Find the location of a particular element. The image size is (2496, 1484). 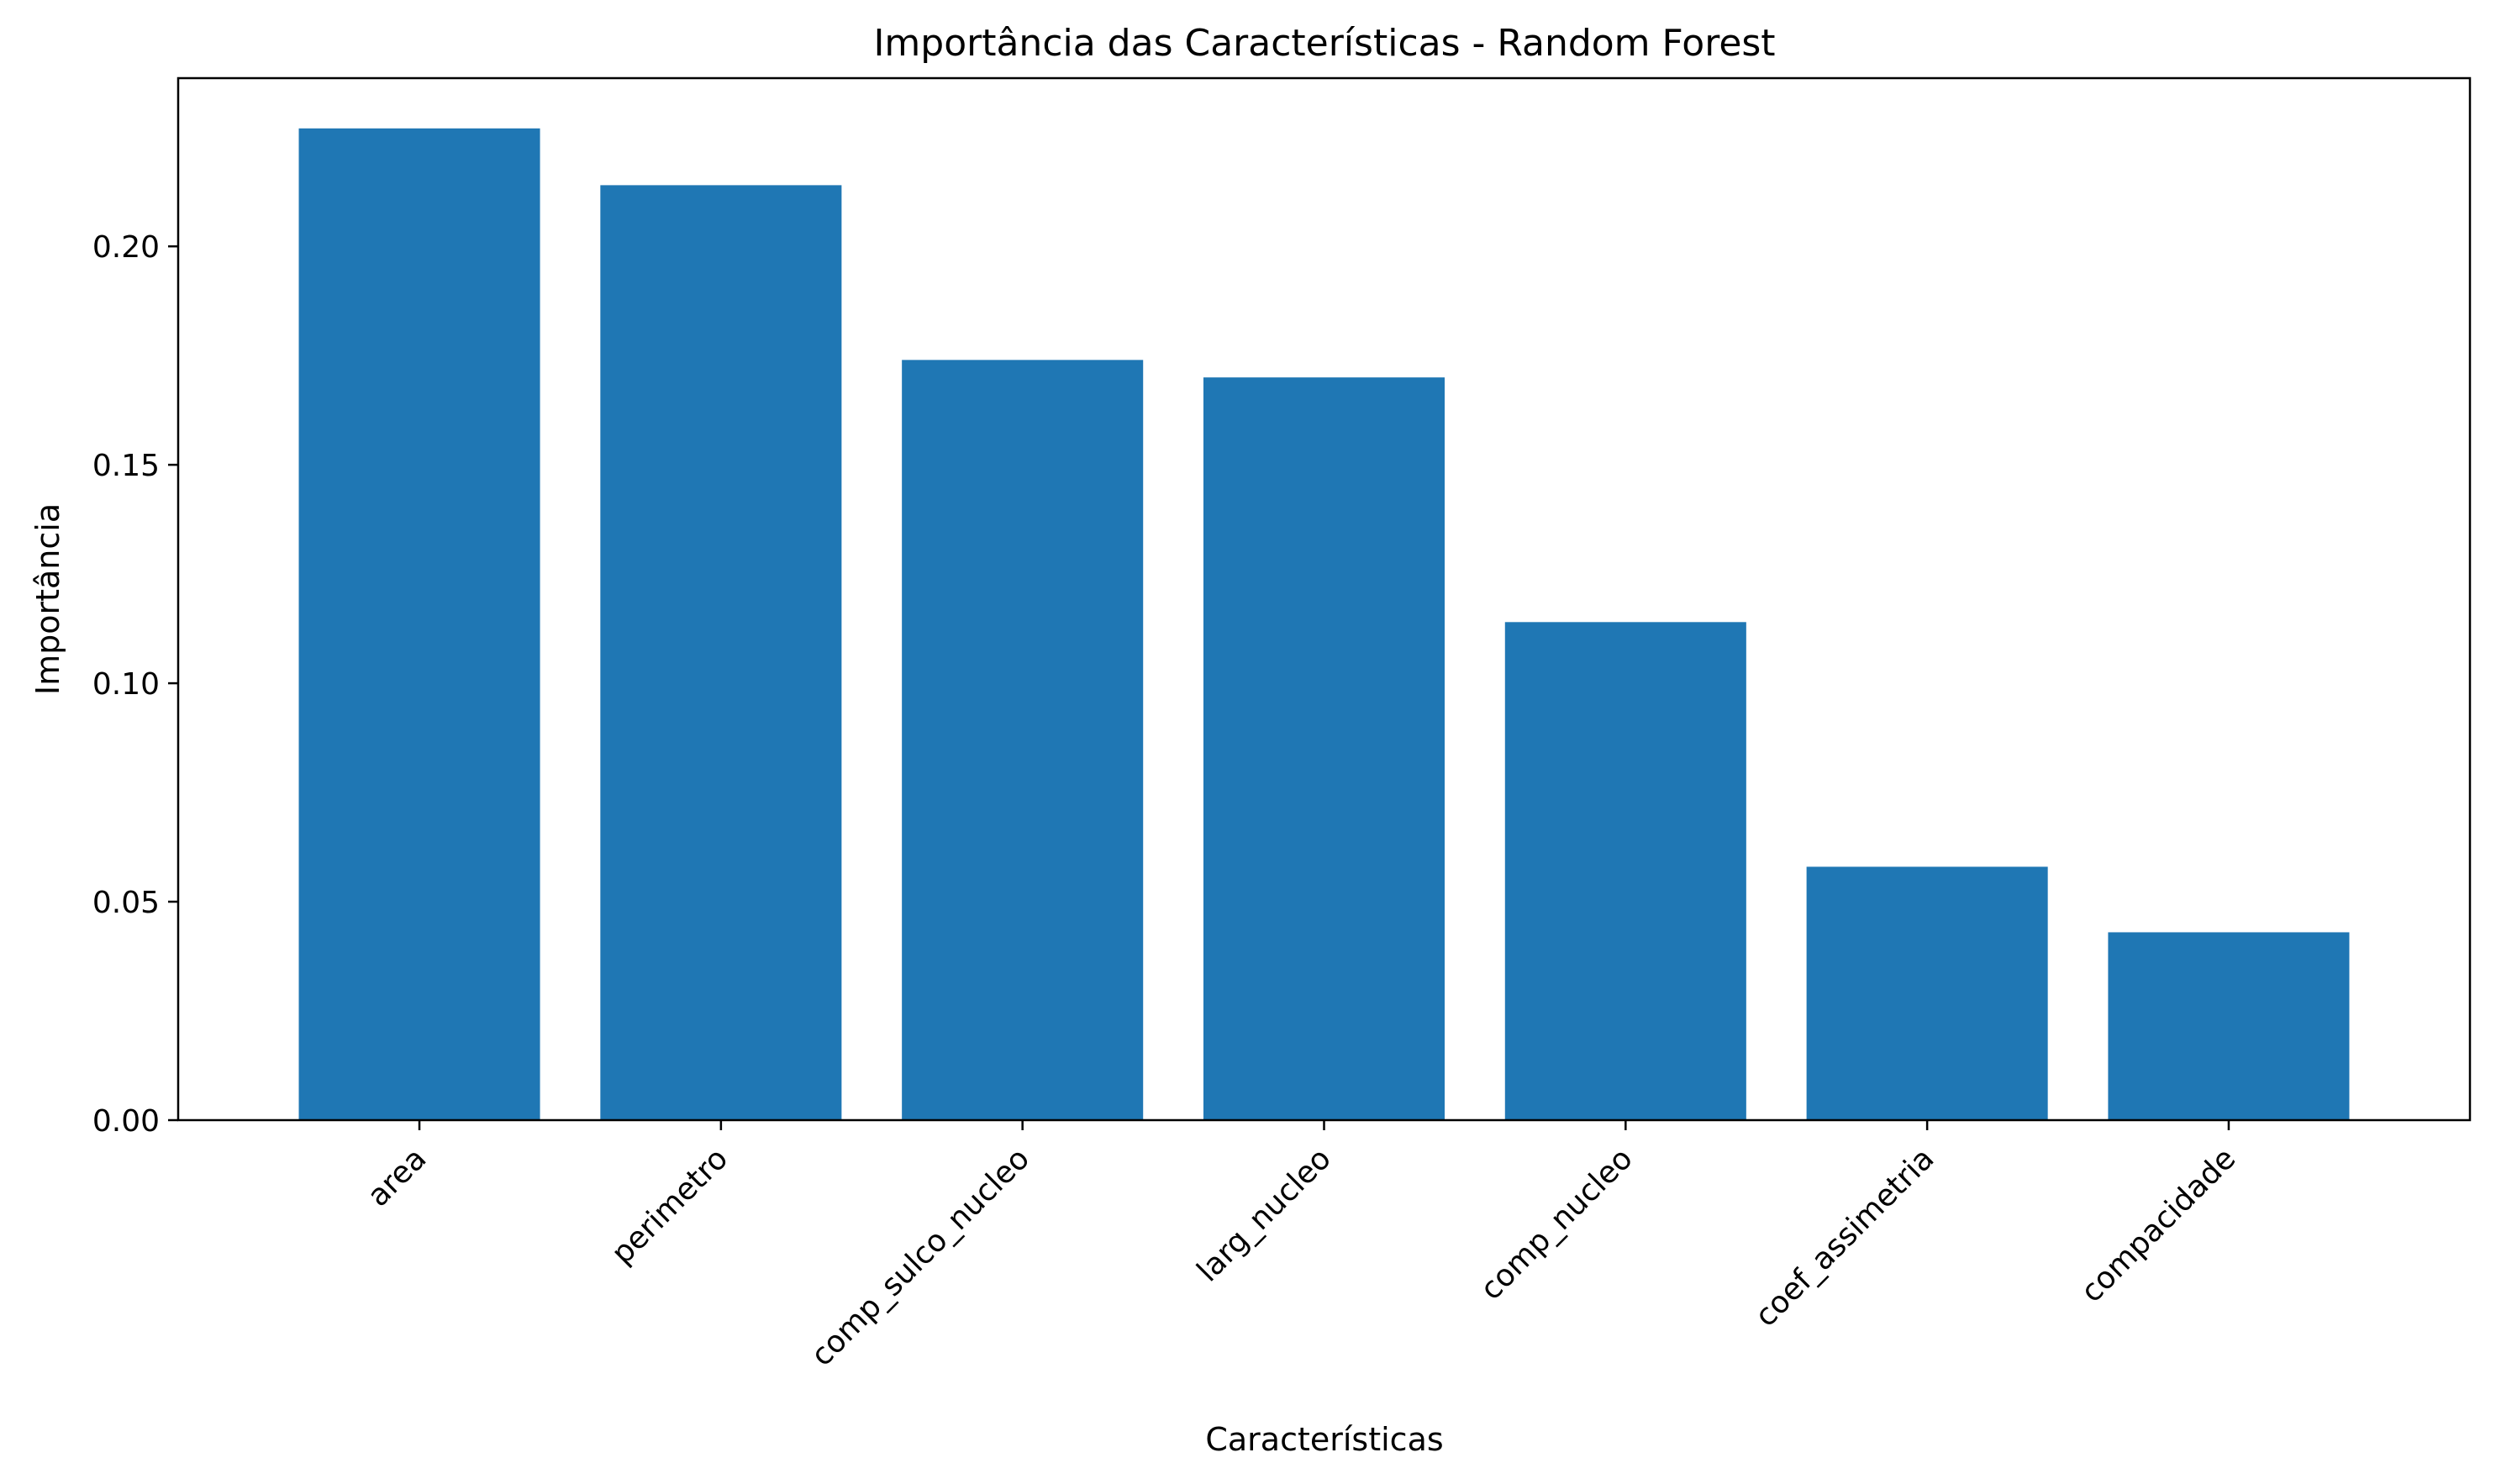

bar-area is located at coordinates (419, 624).